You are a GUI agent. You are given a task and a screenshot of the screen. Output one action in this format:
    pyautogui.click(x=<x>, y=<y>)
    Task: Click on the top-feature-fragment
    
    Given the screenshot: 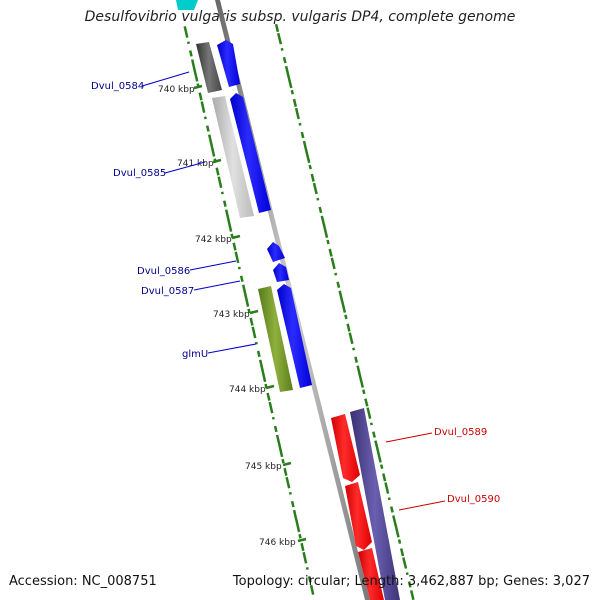 What is the action you would take?
    pyautogui.click(x=187, y=5)
    